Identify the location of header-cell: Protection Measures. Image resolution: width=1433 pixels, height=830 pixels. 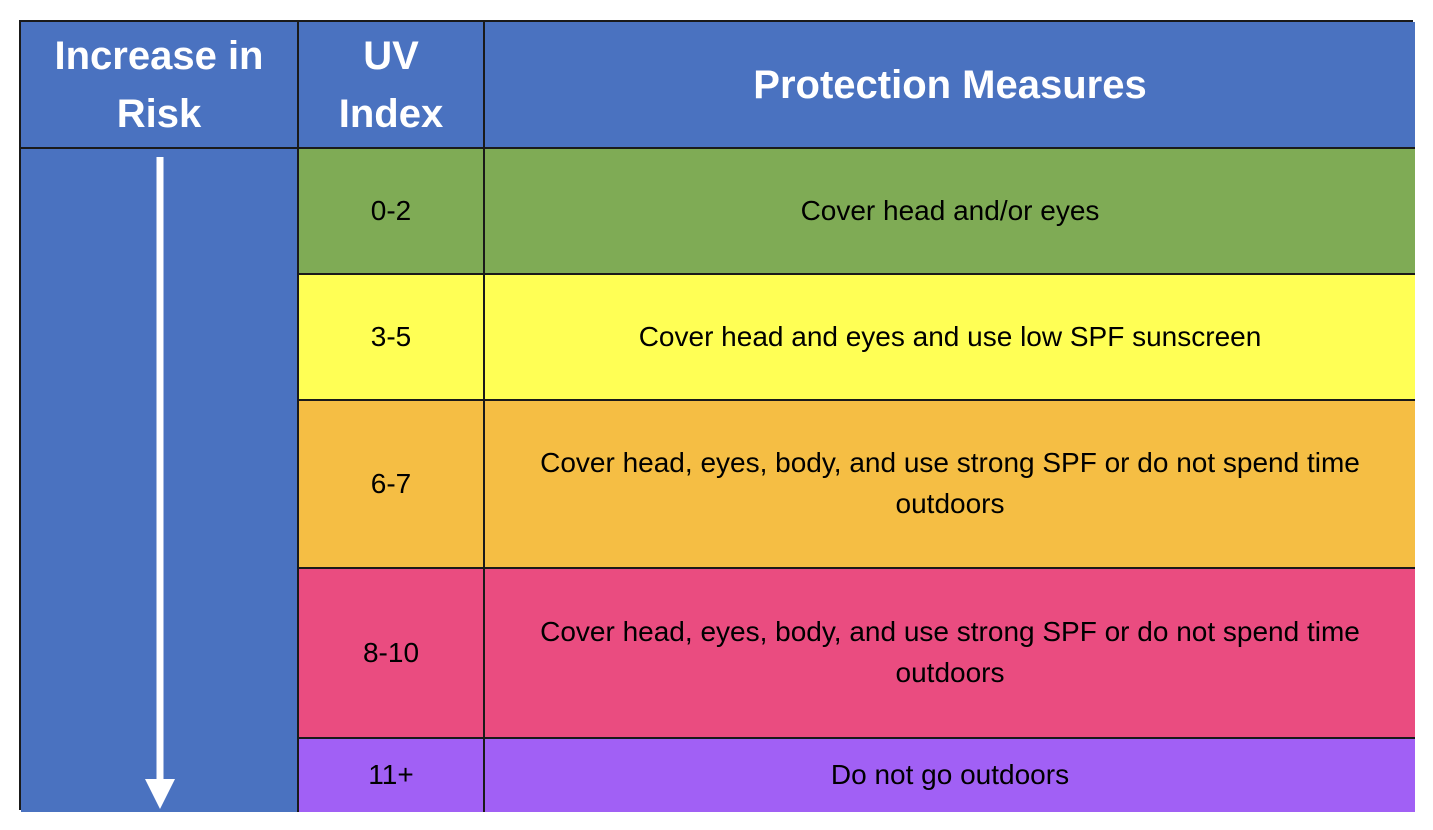
(950, 85).